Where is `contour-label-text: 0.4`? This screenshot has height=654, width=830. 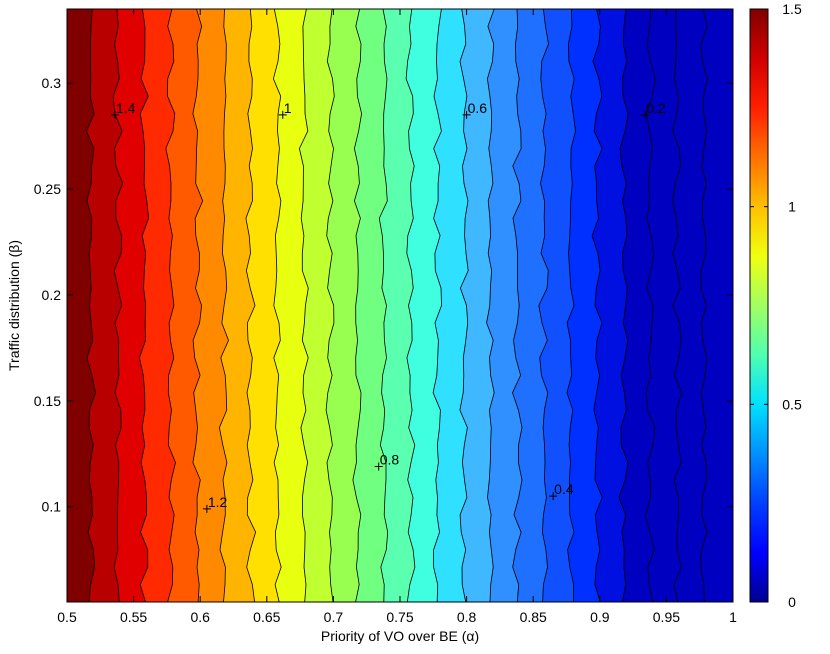
contour-label-text: 0.4 is located at coordinates (564, 489).